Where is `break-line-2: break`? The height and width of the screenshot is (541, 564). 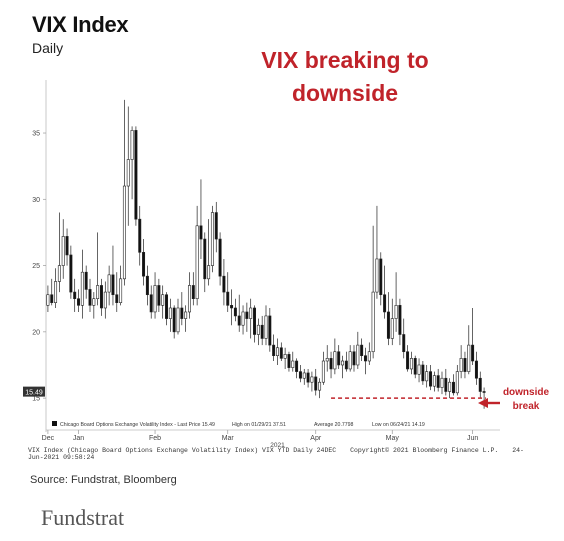 break-line-2: break is located at coordinates (526, 406).